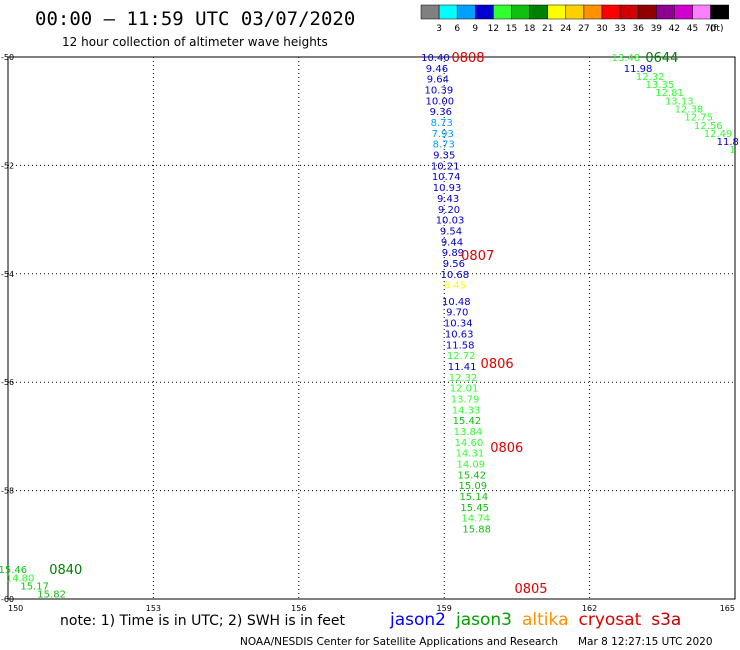 The image size is (740, 650). What do you see at coordinates (698, 118) in the screenshot?
I see `wave-height-point: 12.75` at bounding box center [698, 118].